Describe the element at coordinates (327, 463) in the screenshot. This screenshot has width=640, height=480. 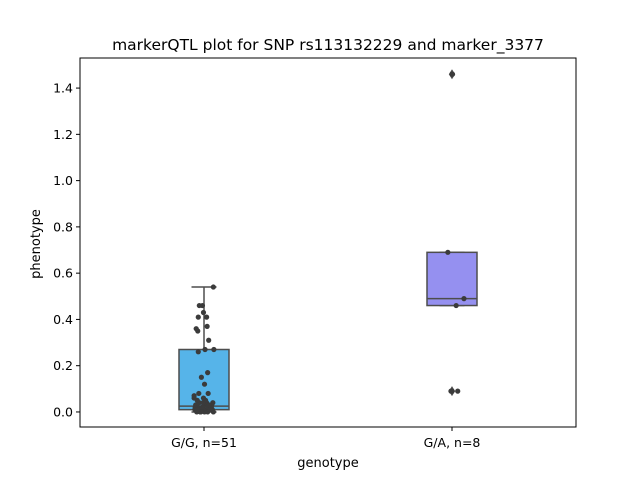
I see `x-axis-label: genotype` at that location.